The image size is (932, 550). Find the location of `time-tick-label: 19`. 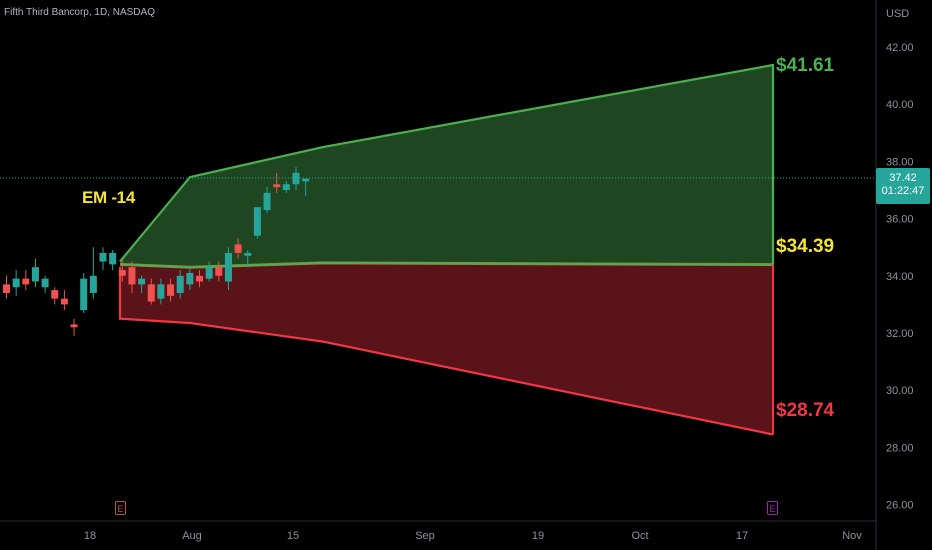

time-tick-label: 19 is located at coordinates (538, 536).